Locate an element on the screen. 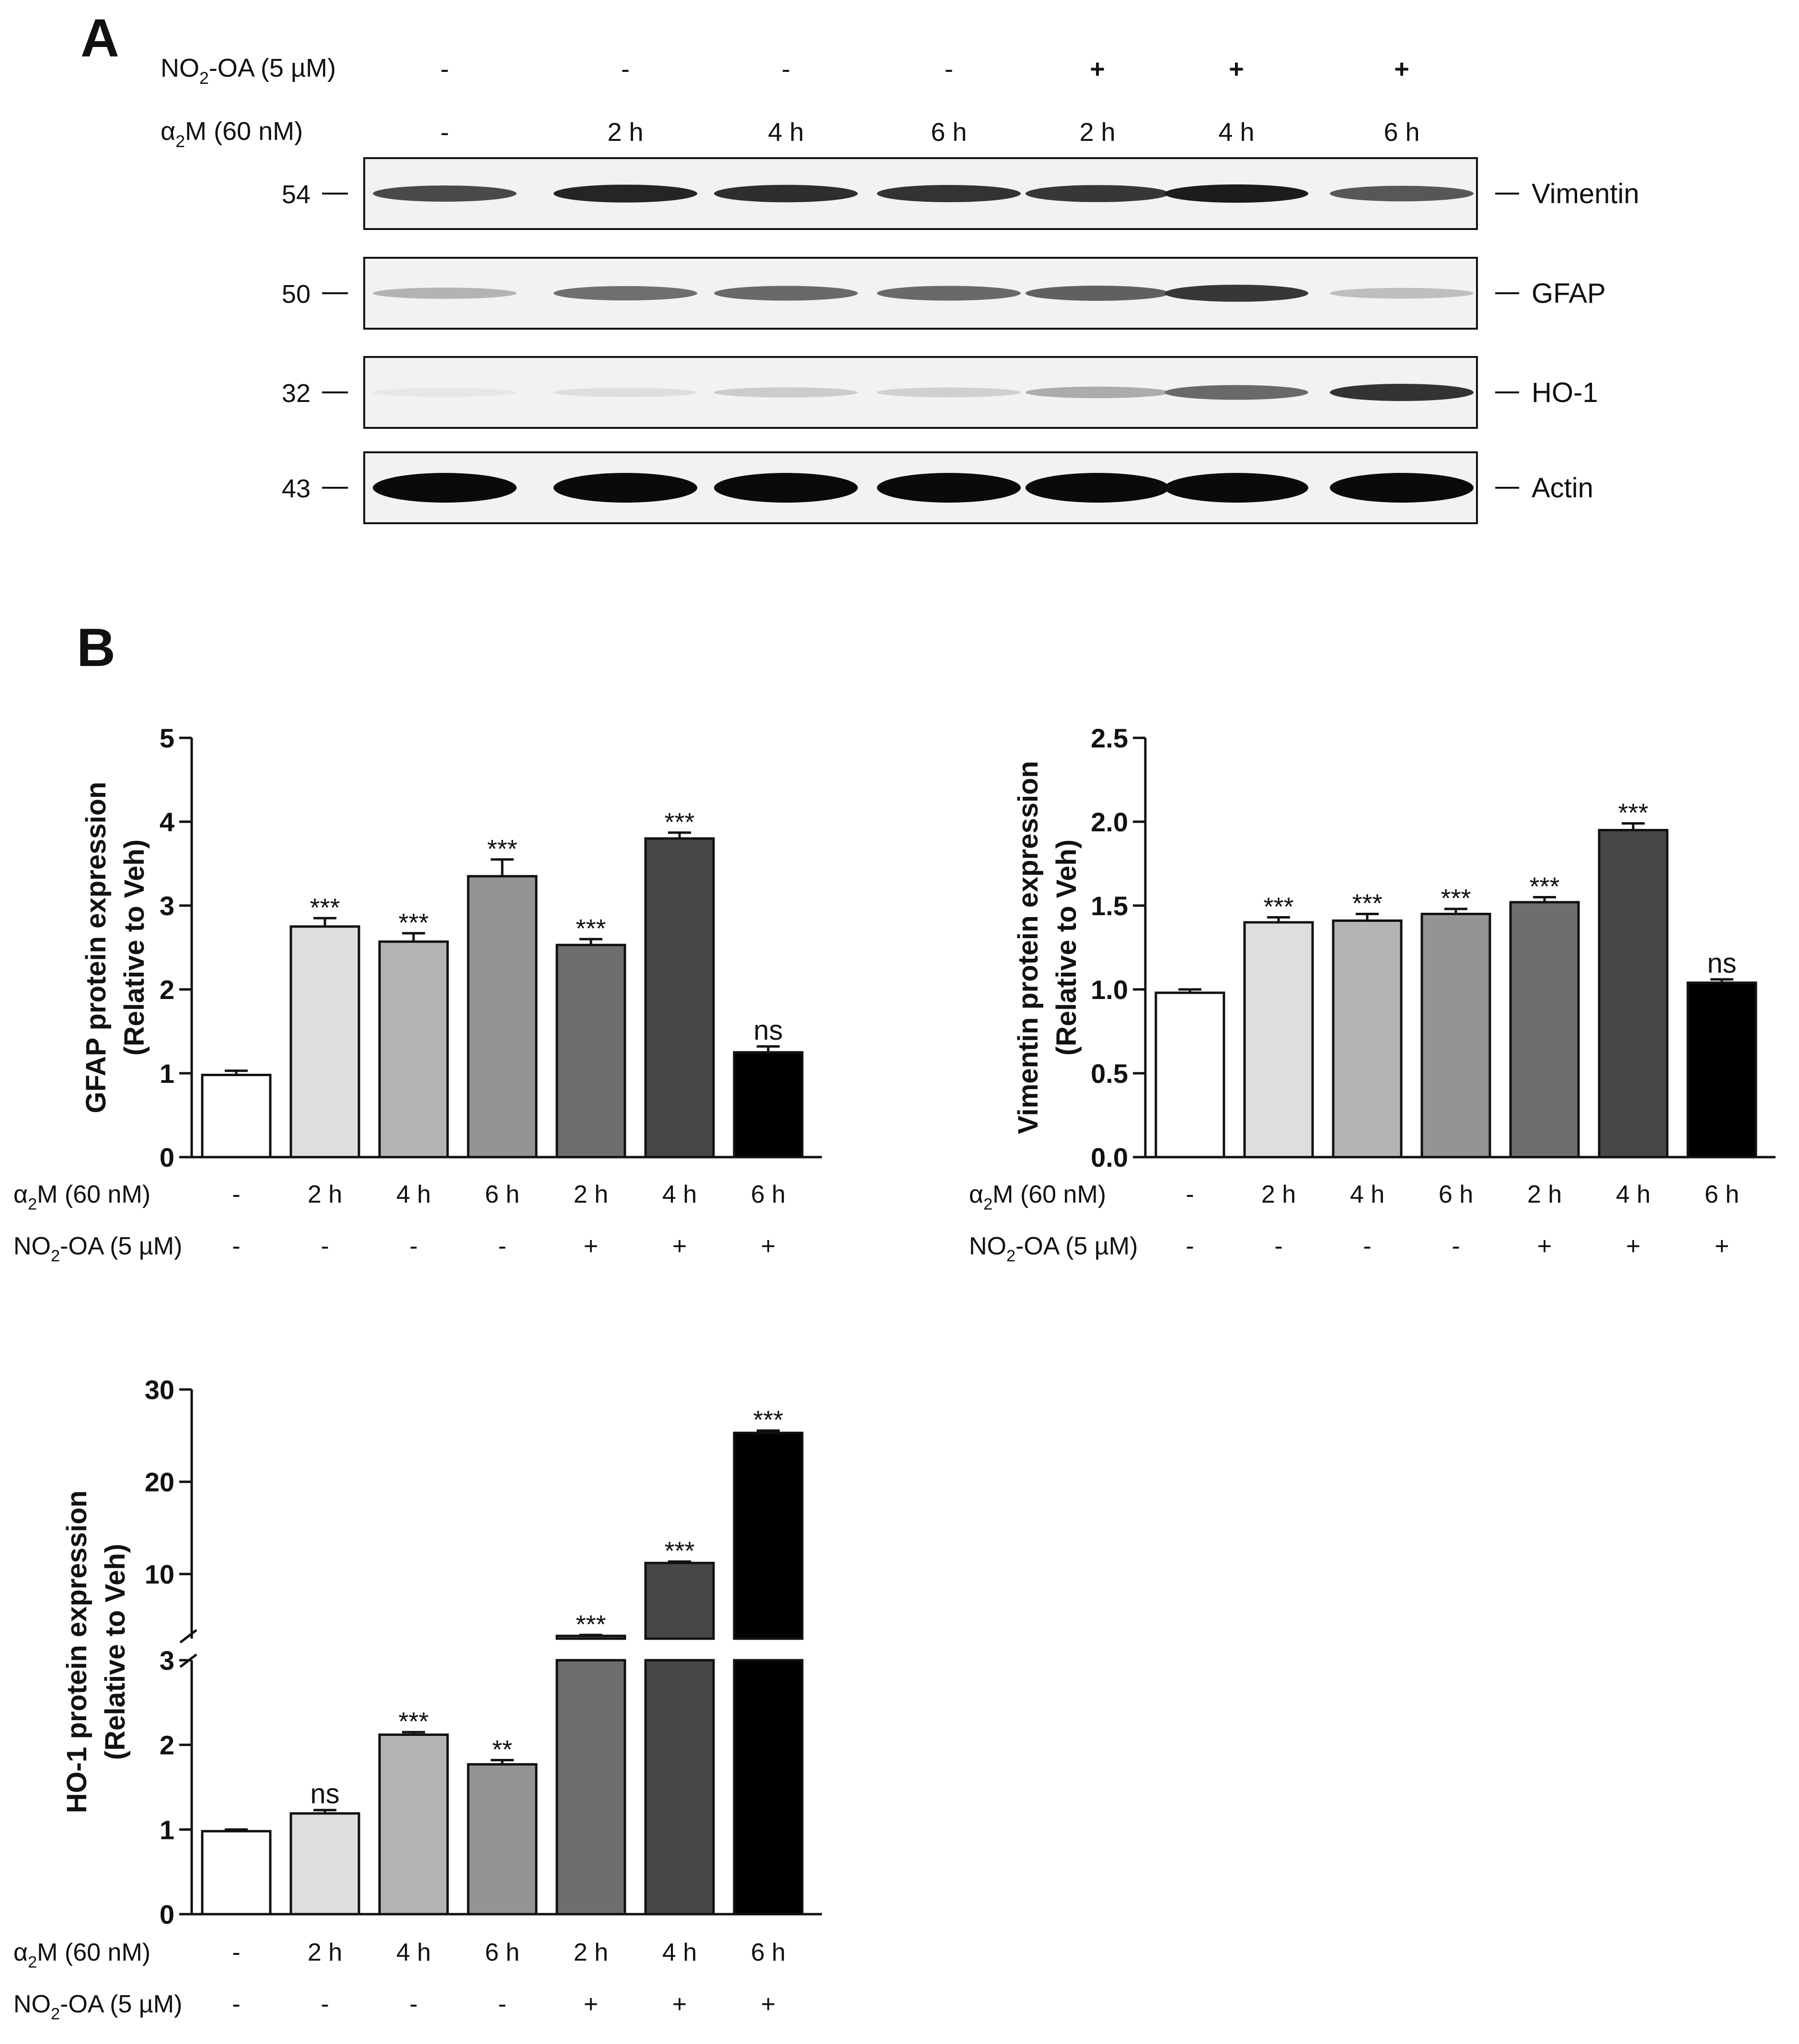  y-tick-label: 3 is located at coordinates (167, 1661).